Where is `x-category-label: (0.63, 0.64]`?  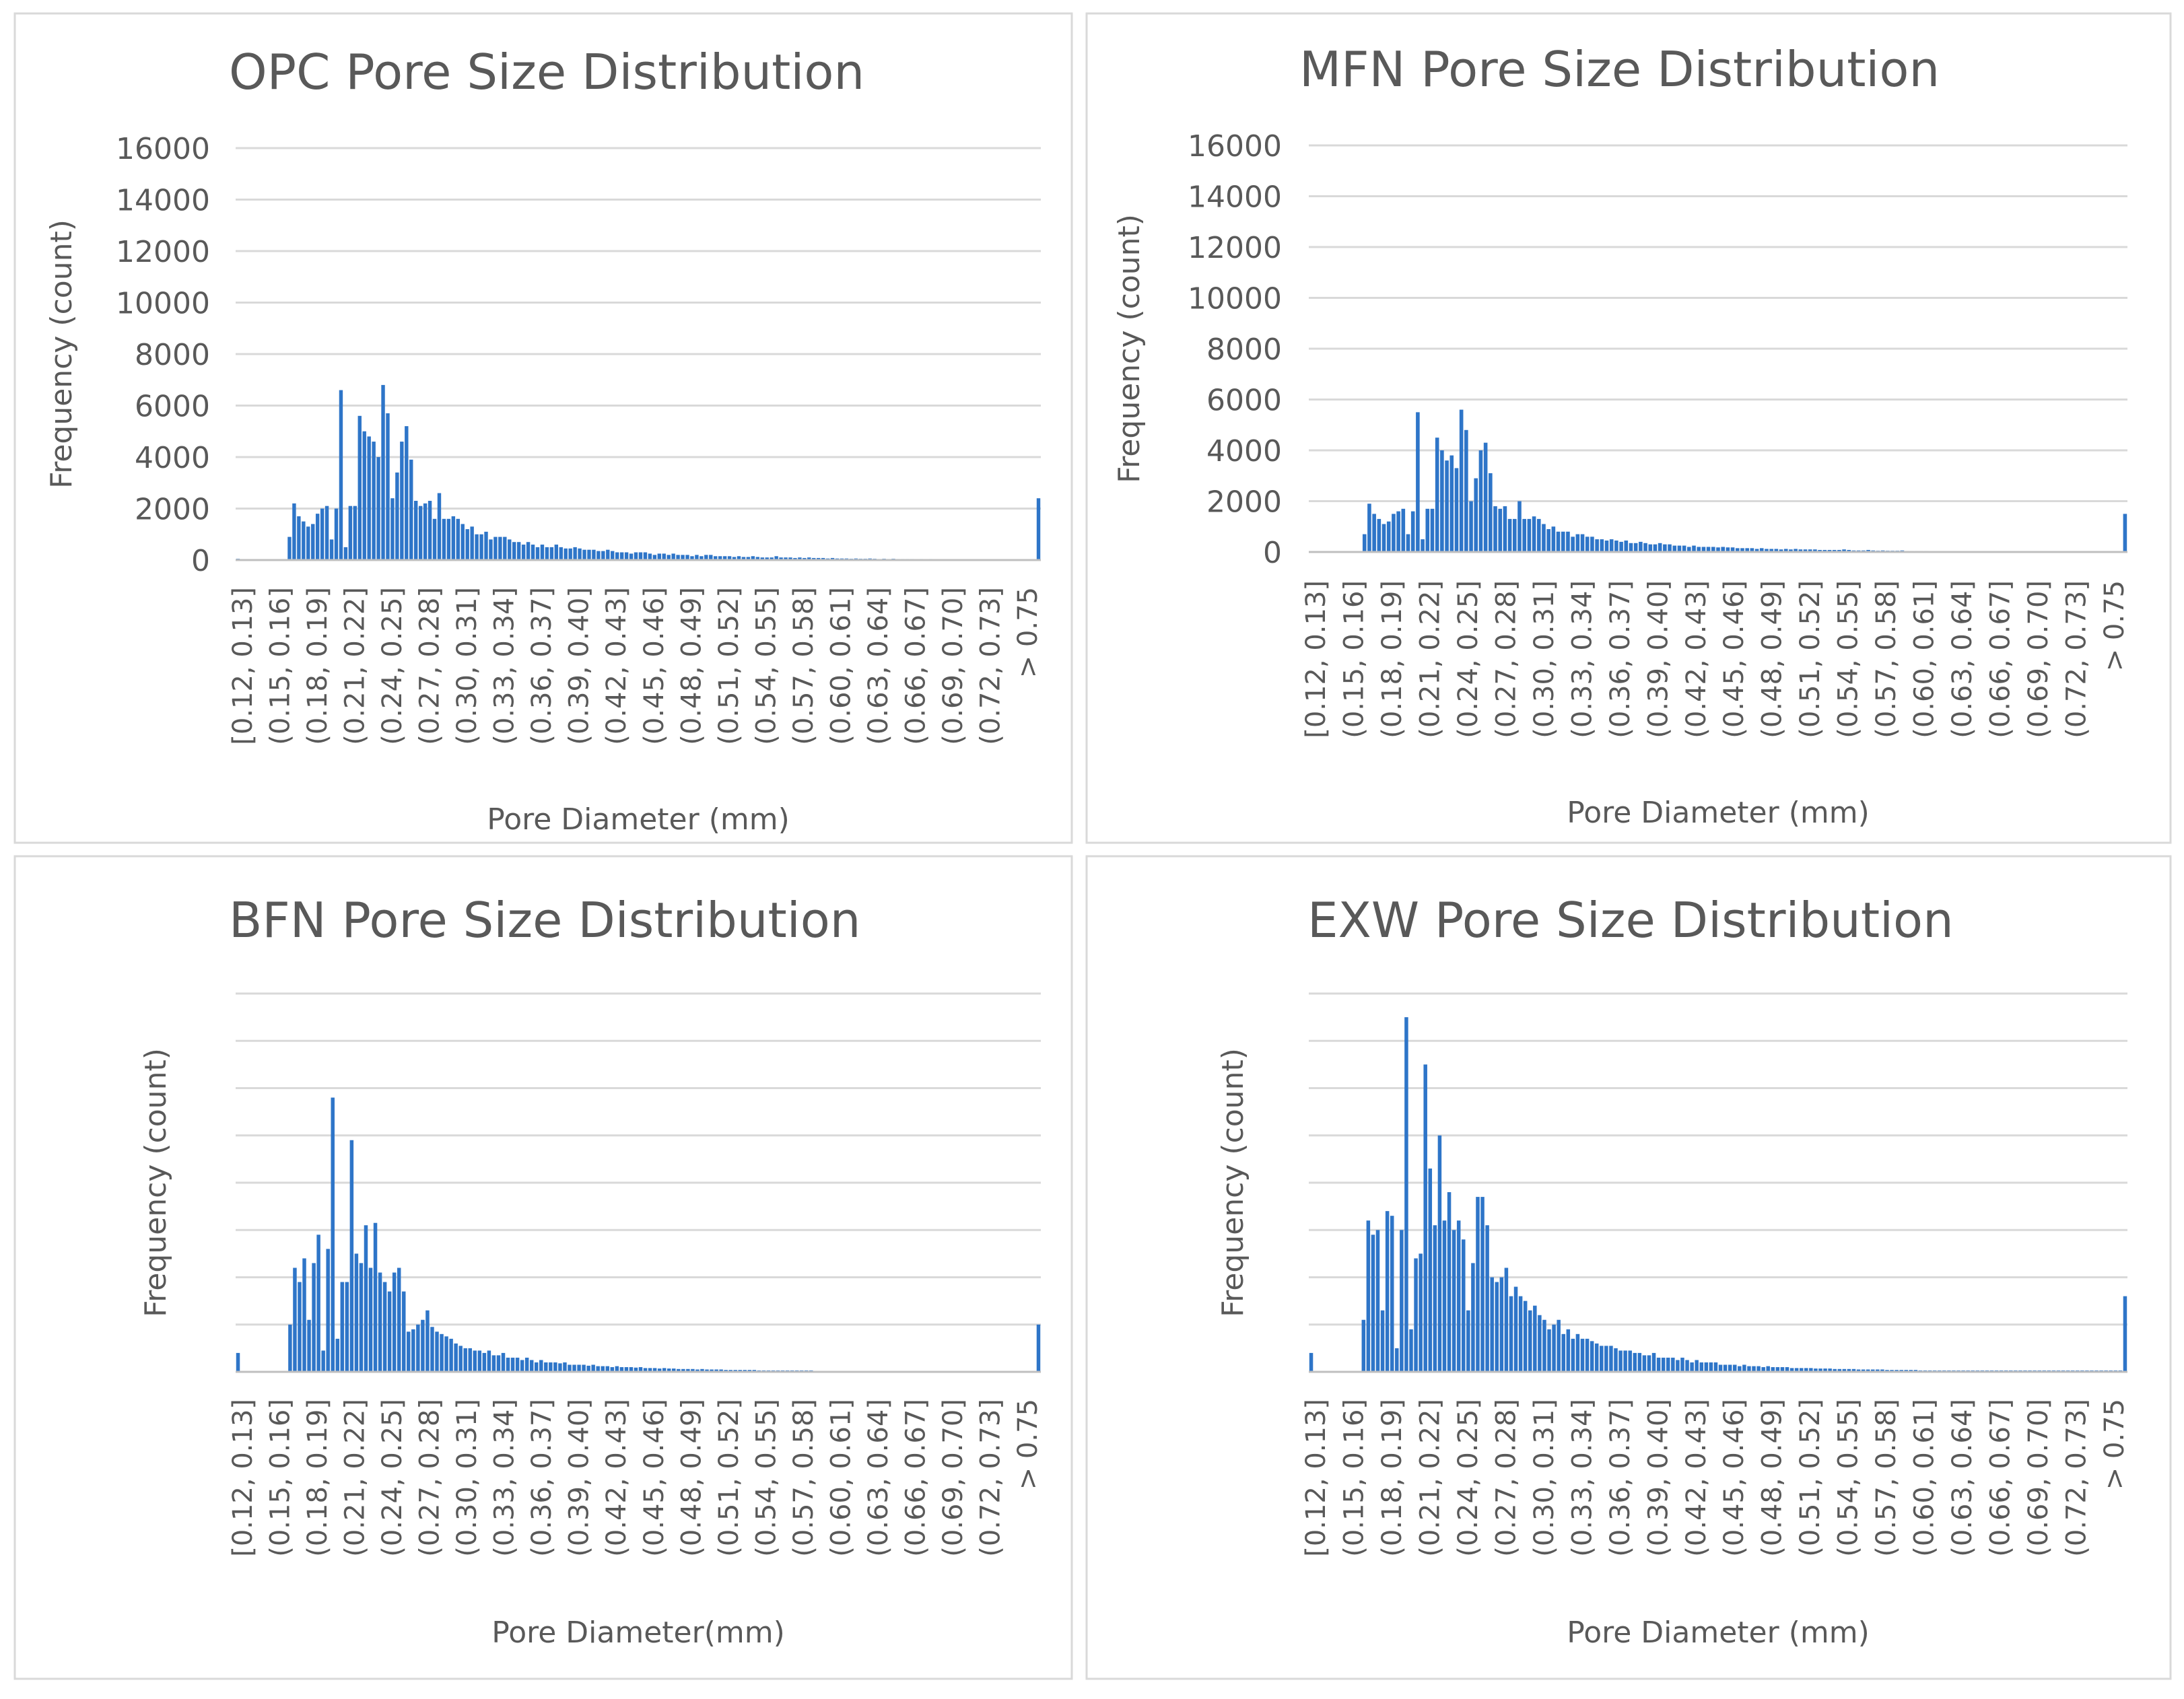 x-category-label: (0.63, 0.64] is located at coordinates (1962, 659).